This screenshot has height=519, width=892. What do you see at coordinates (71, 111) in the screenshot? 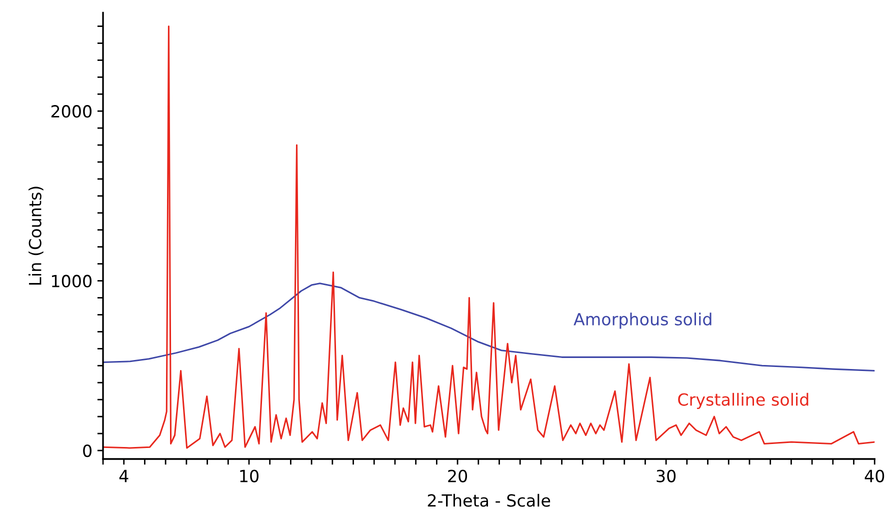
I see `y-tick-label: 2000` at bounding box center [71, 111].